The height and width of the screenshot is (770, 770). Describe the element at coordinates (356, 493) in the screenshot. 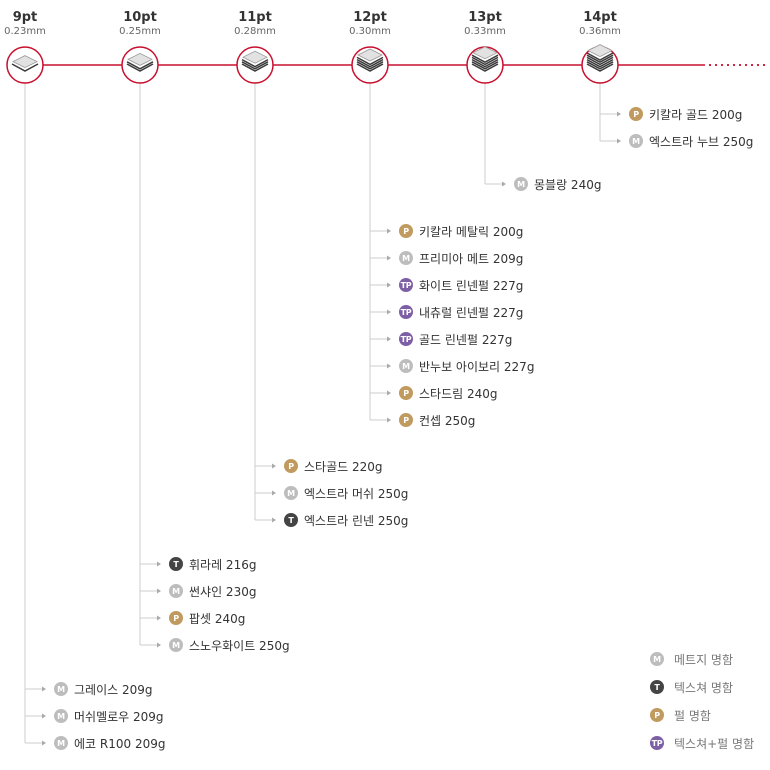

I see `paper-name: 엑스트라 머쉬 250g` at that location.